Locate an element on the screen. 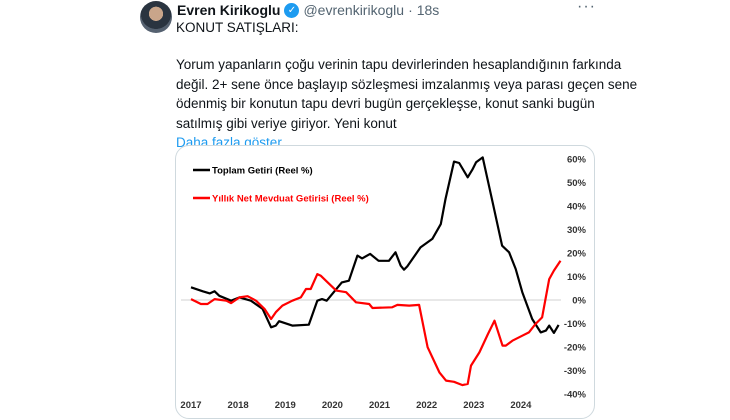  y-tick-label: 0% is located at coordinates (579, 301).